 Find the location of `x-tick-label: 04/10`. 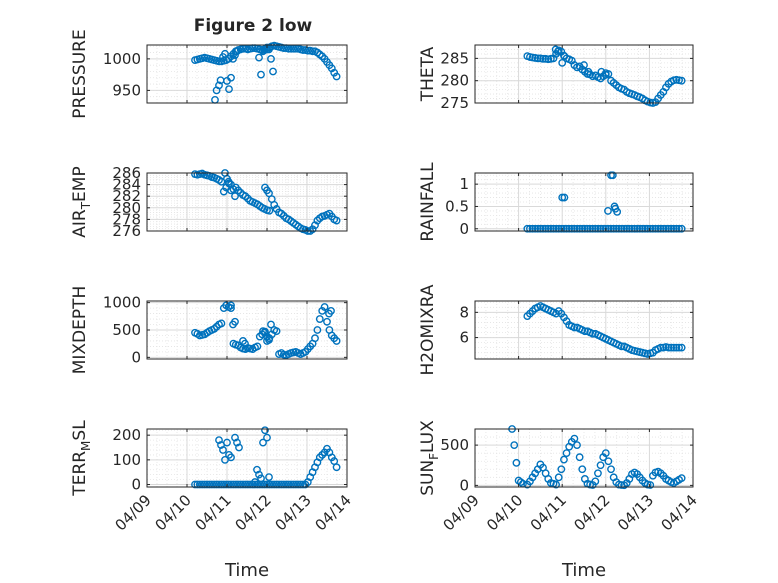

x-tick-label: 04/10 is located at coordinates (173, 512).